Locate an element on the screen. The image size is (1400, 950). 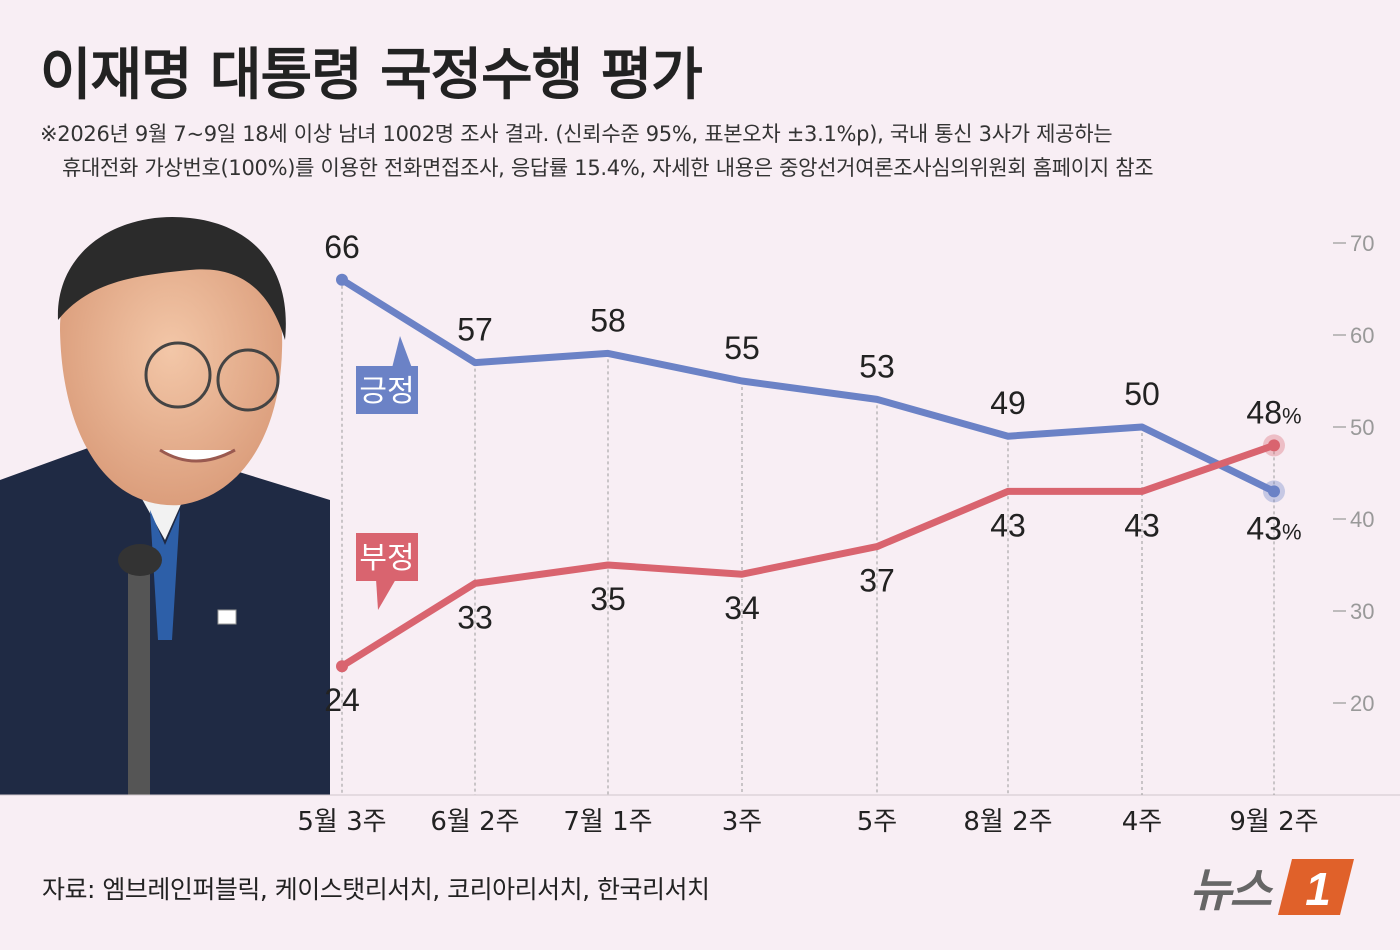
x-tick-label: 8월 2주 is located at coordinates (1007, 822).